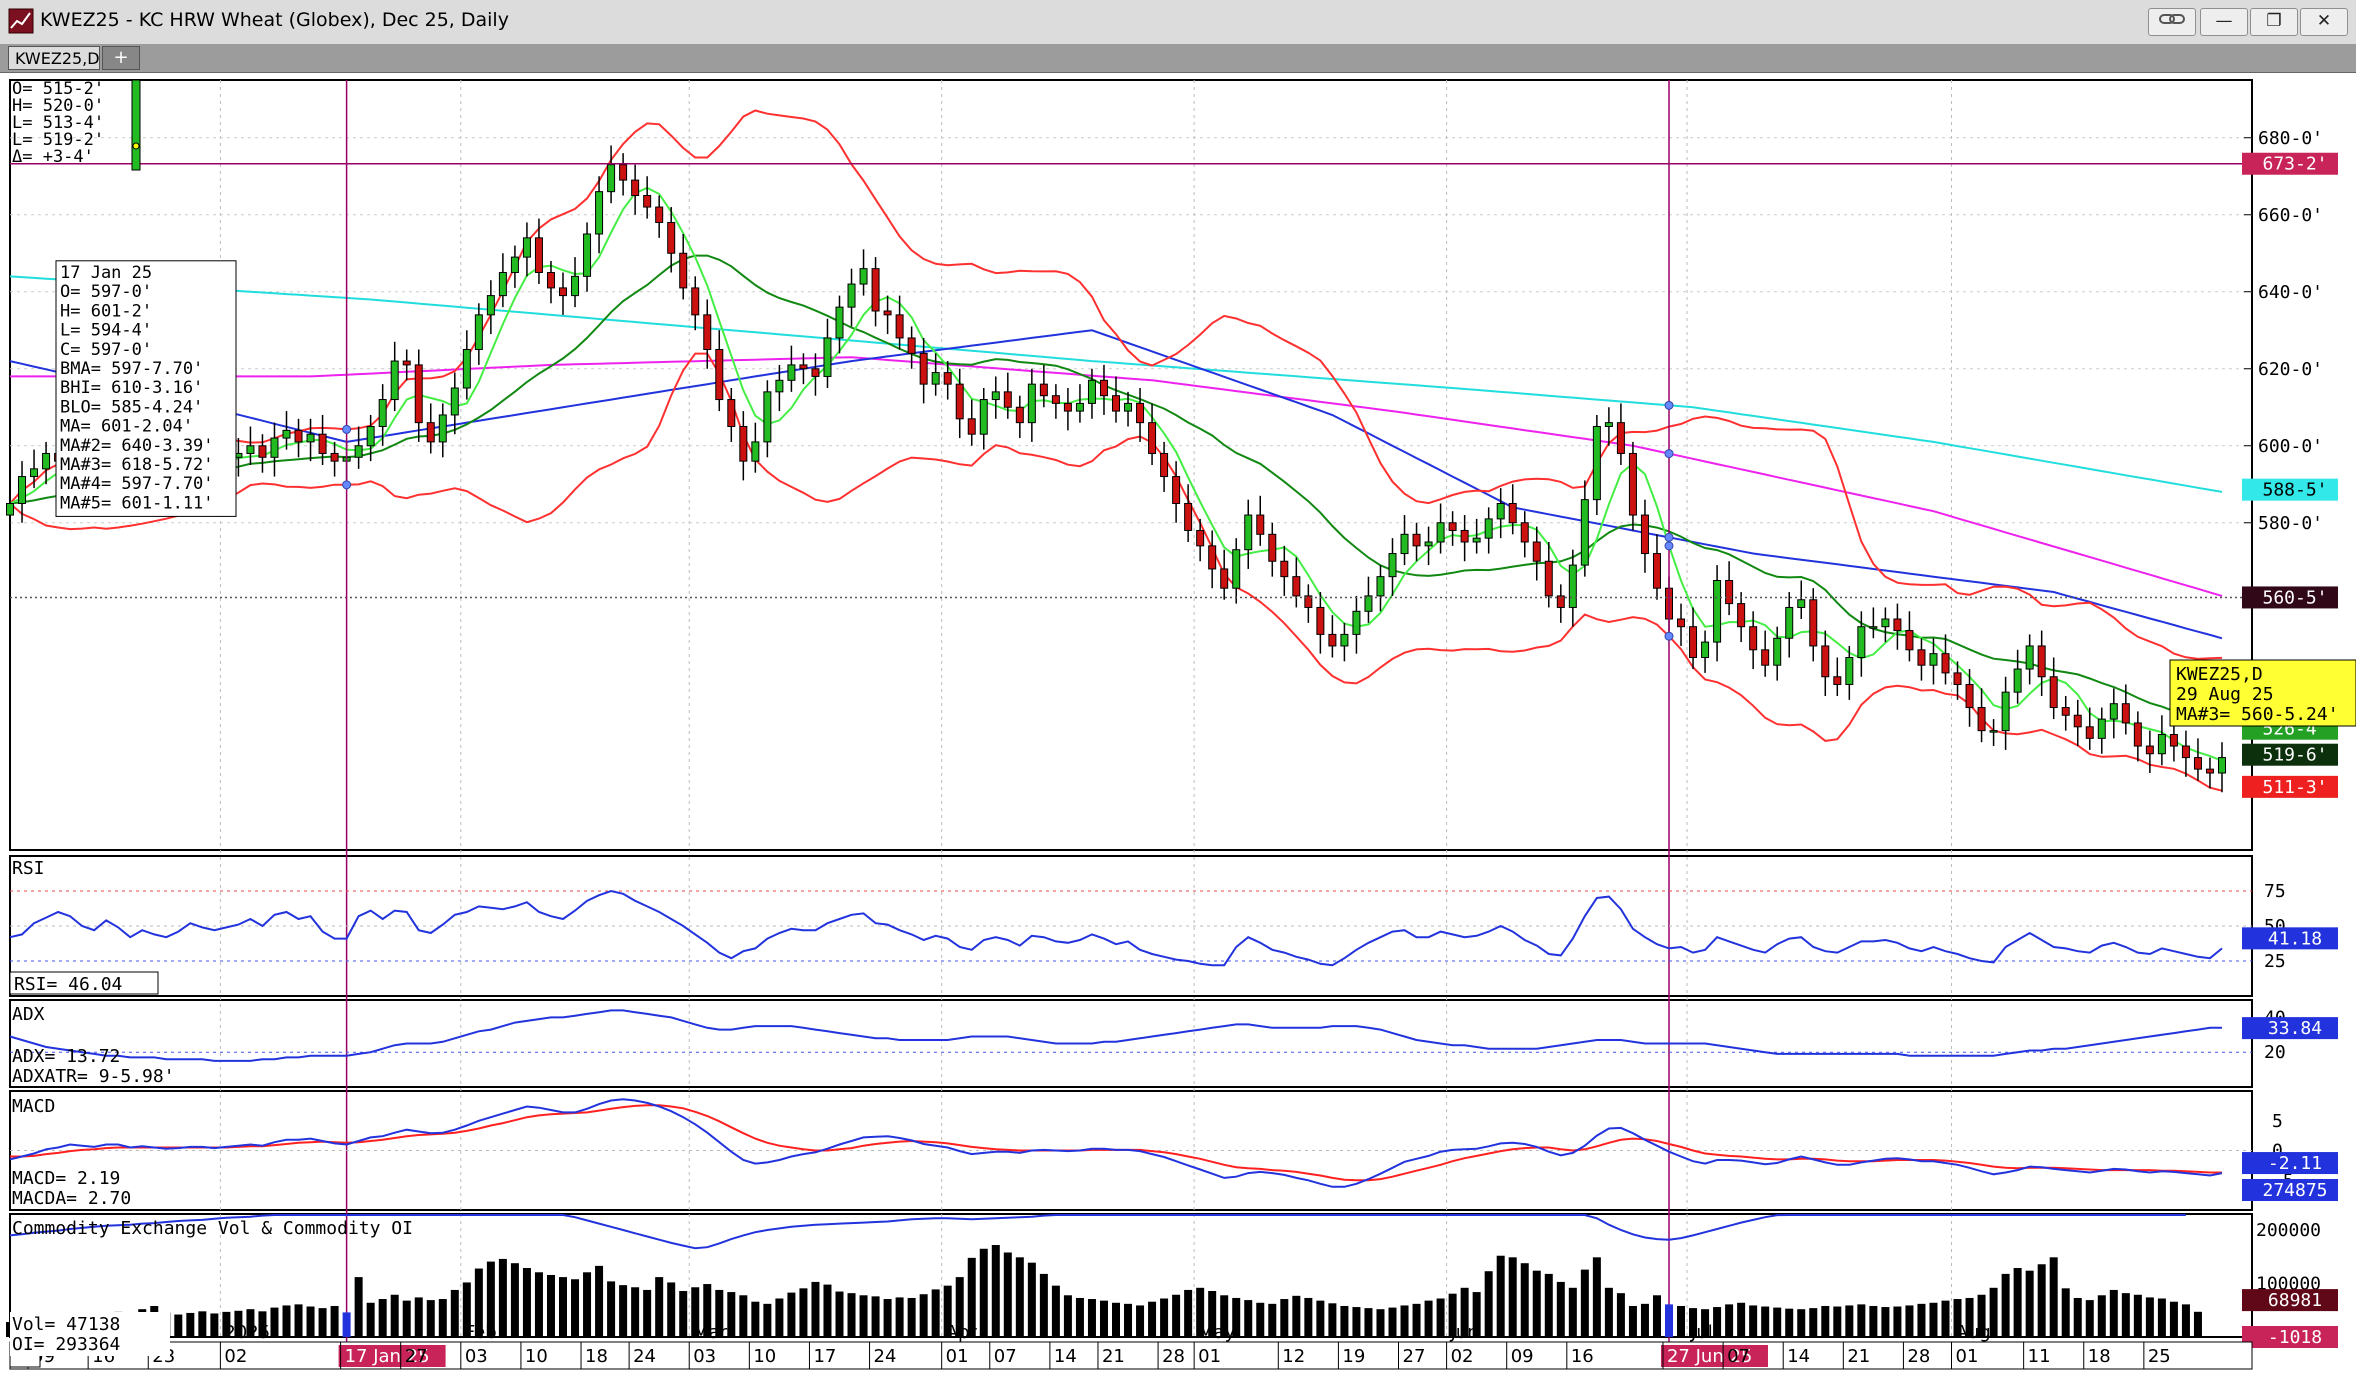  I want to click on crosshair-dot, so click(1669, 537).